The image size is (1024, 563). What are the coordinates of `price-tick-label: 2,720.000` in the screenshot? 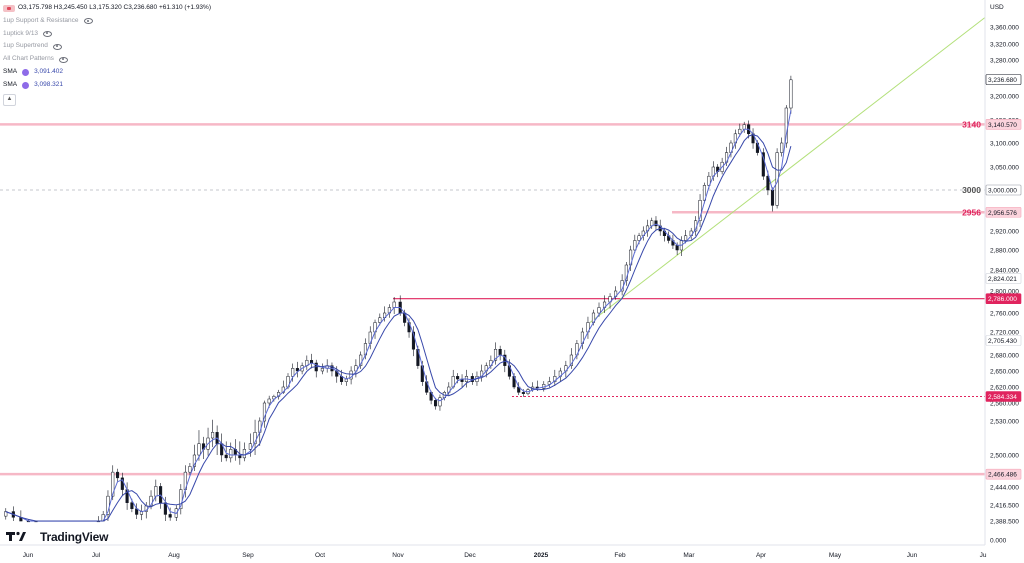 It's located at (1004, 333).